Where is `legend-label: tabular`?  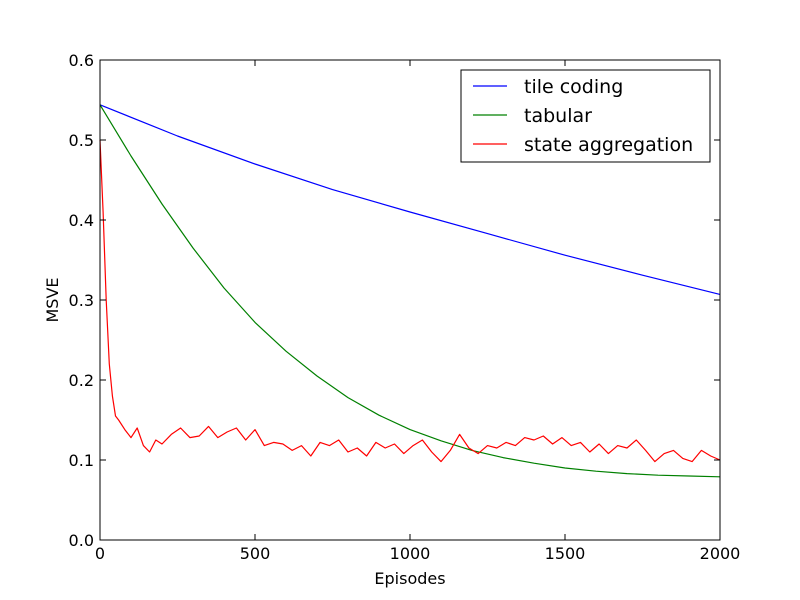 legend-label: tabular is located at coordinates (558, 116).